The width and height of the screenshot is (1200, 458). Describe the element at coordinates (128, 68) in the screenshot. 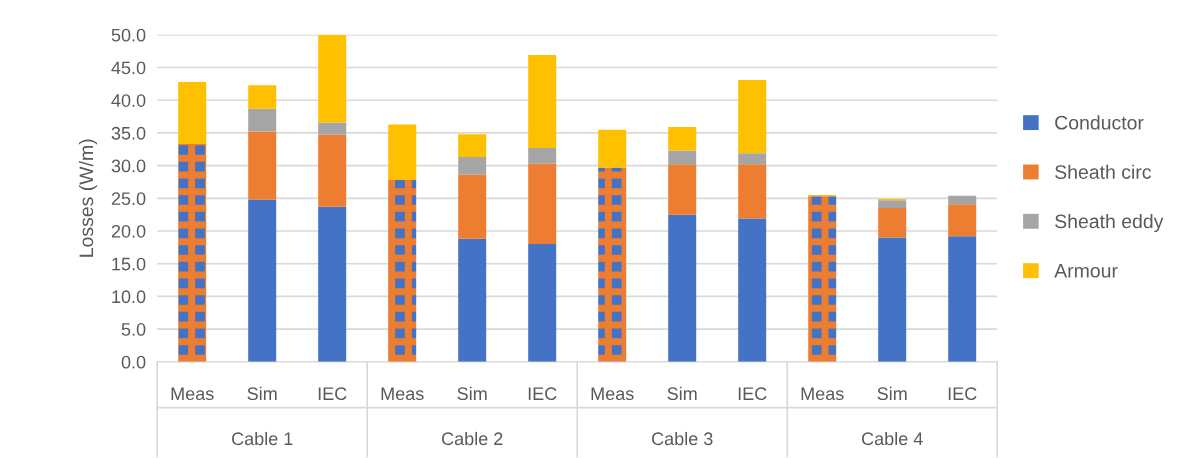

I see `y-tick-label: 45.0` at that location.